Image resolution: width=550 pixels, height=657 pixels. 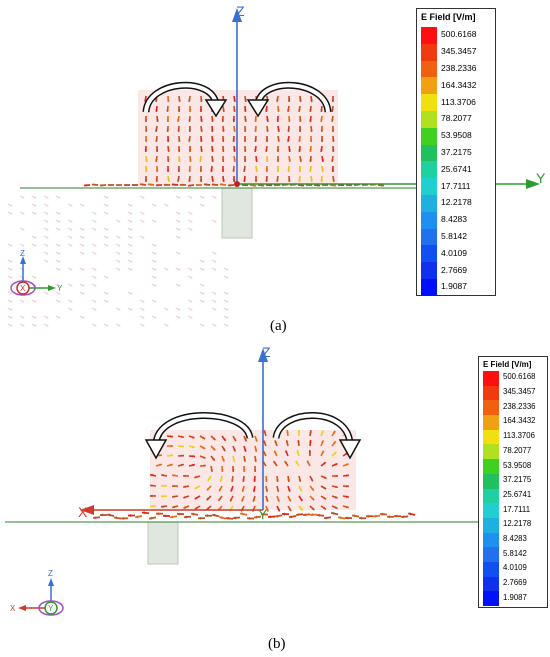 I want to click on ground-block-b, so click(x=163, y=543).